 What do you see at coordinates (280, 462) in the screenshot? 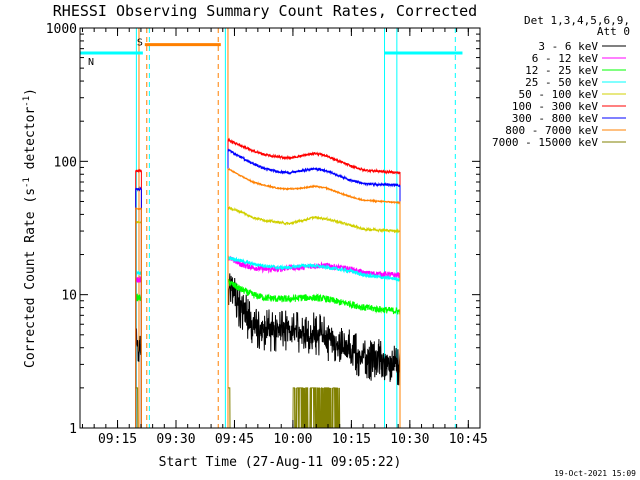
I see `x-axis-label: Start Time (27-Aug-11 09:05:22)` at bounding box center [280, 462].